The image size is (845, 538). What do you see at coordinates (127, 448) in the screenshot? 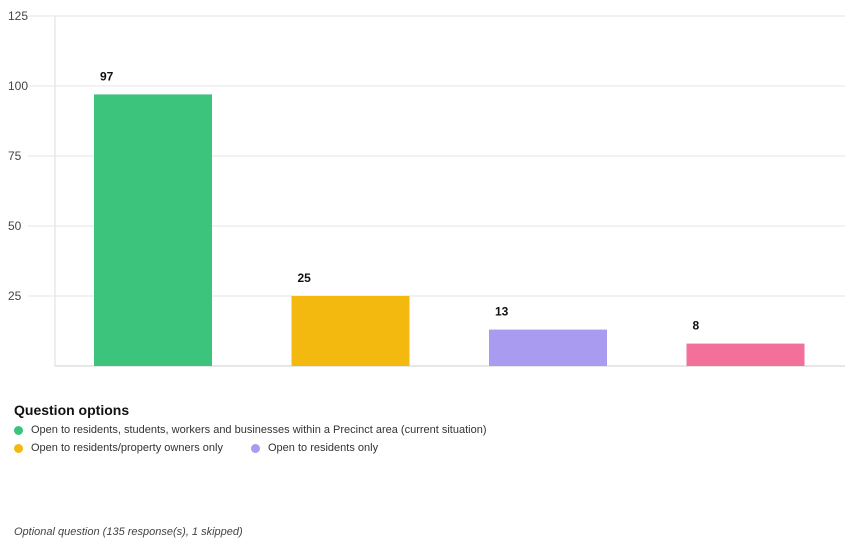
I see `legend-item-label: Open to residents/property owners only` at bounding box center [127, 448].